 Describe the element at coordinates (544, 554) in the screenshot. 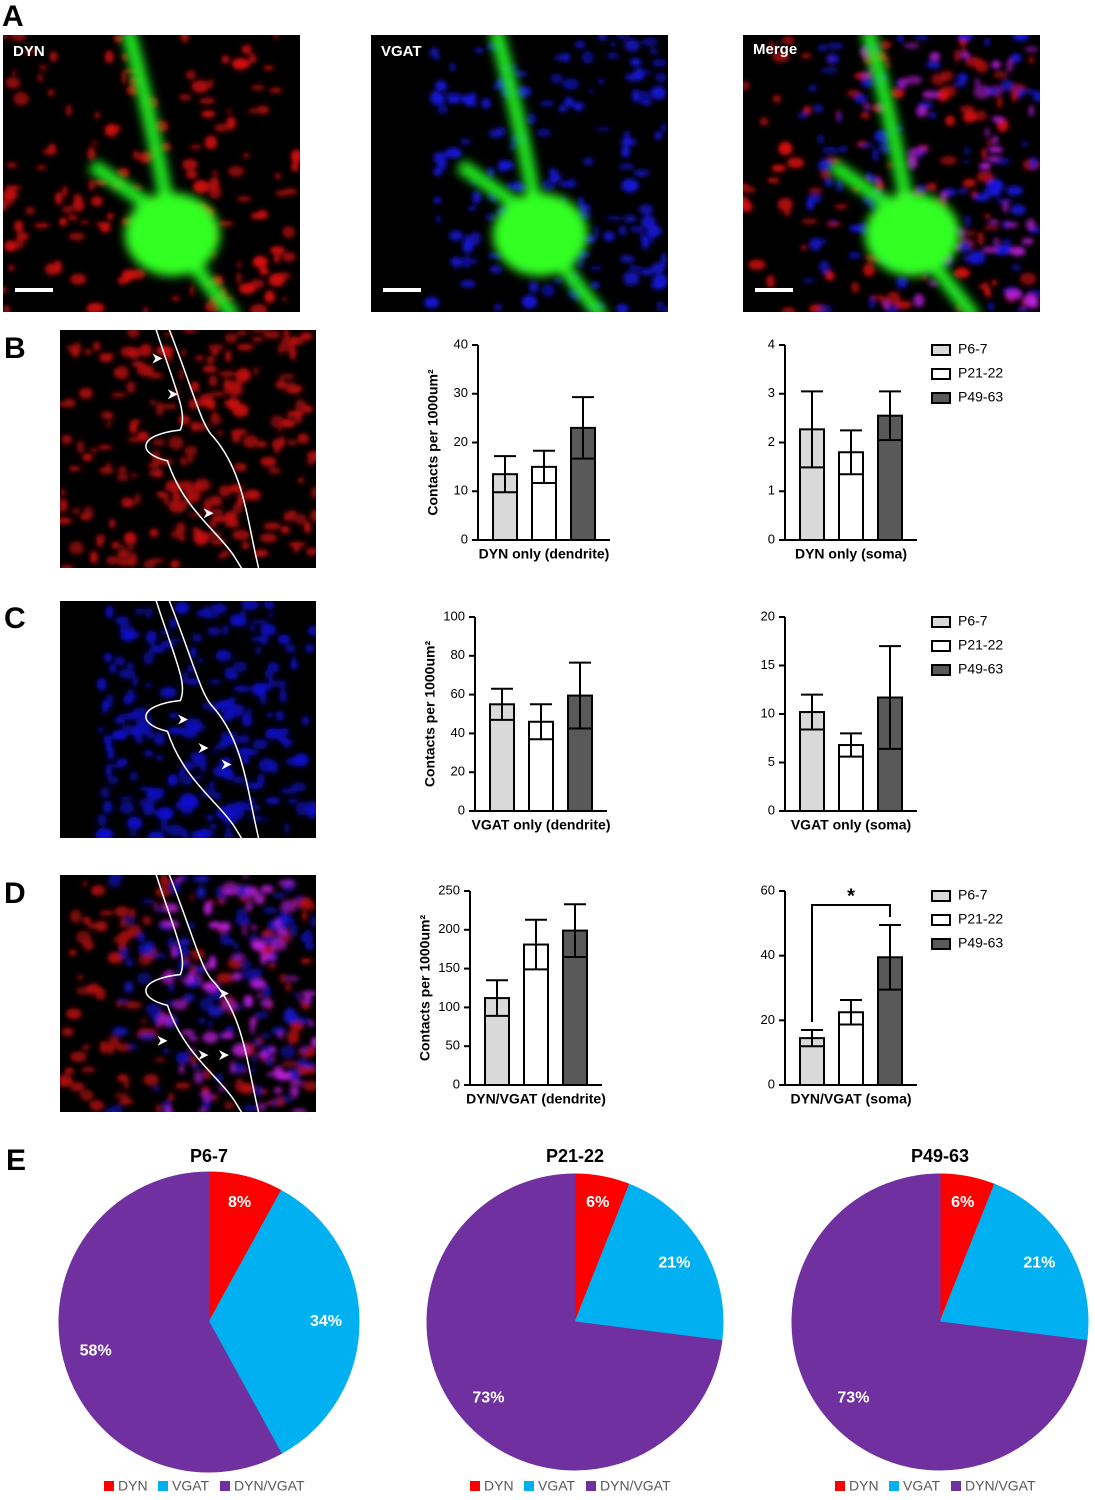

I see `x-axis-label: DYN only (dendrite)` at that location.